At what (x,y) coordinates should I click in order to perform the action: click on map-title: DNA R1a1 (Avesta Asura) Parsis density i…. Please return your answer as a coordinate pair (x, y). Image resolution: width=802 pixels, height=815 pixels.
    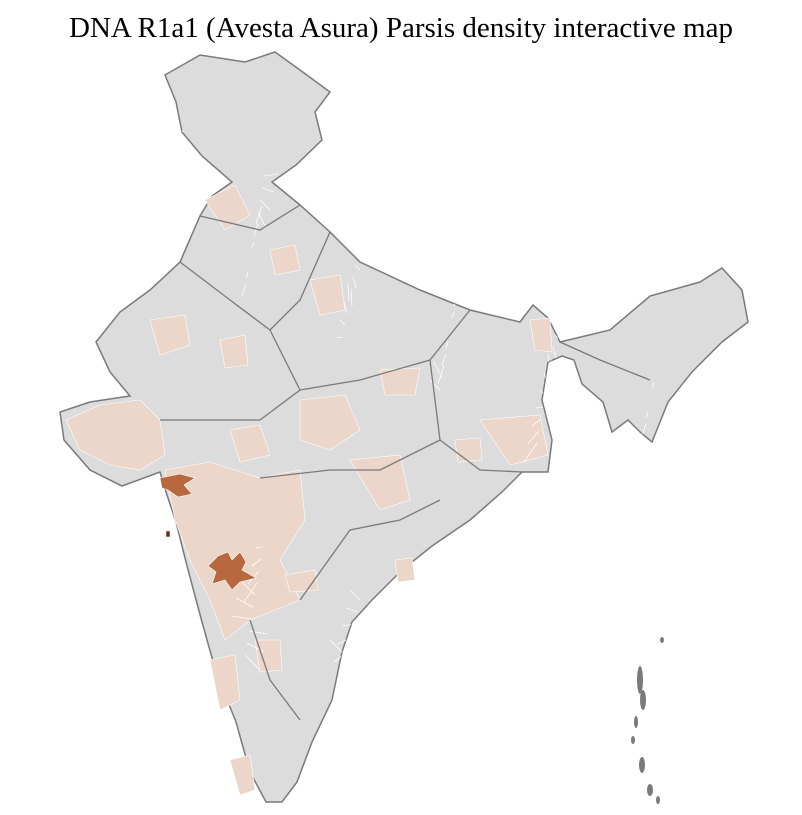
    Looking at the image, I should click on (401, 28).